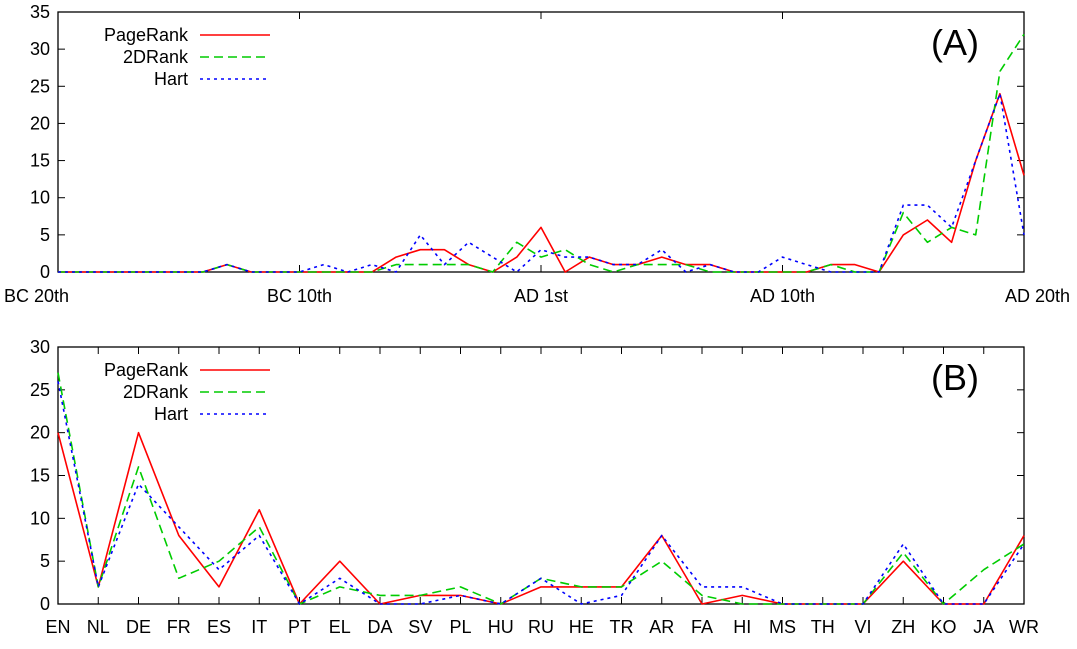  I want to click on x-tick-label: TR, so click(622, 627).